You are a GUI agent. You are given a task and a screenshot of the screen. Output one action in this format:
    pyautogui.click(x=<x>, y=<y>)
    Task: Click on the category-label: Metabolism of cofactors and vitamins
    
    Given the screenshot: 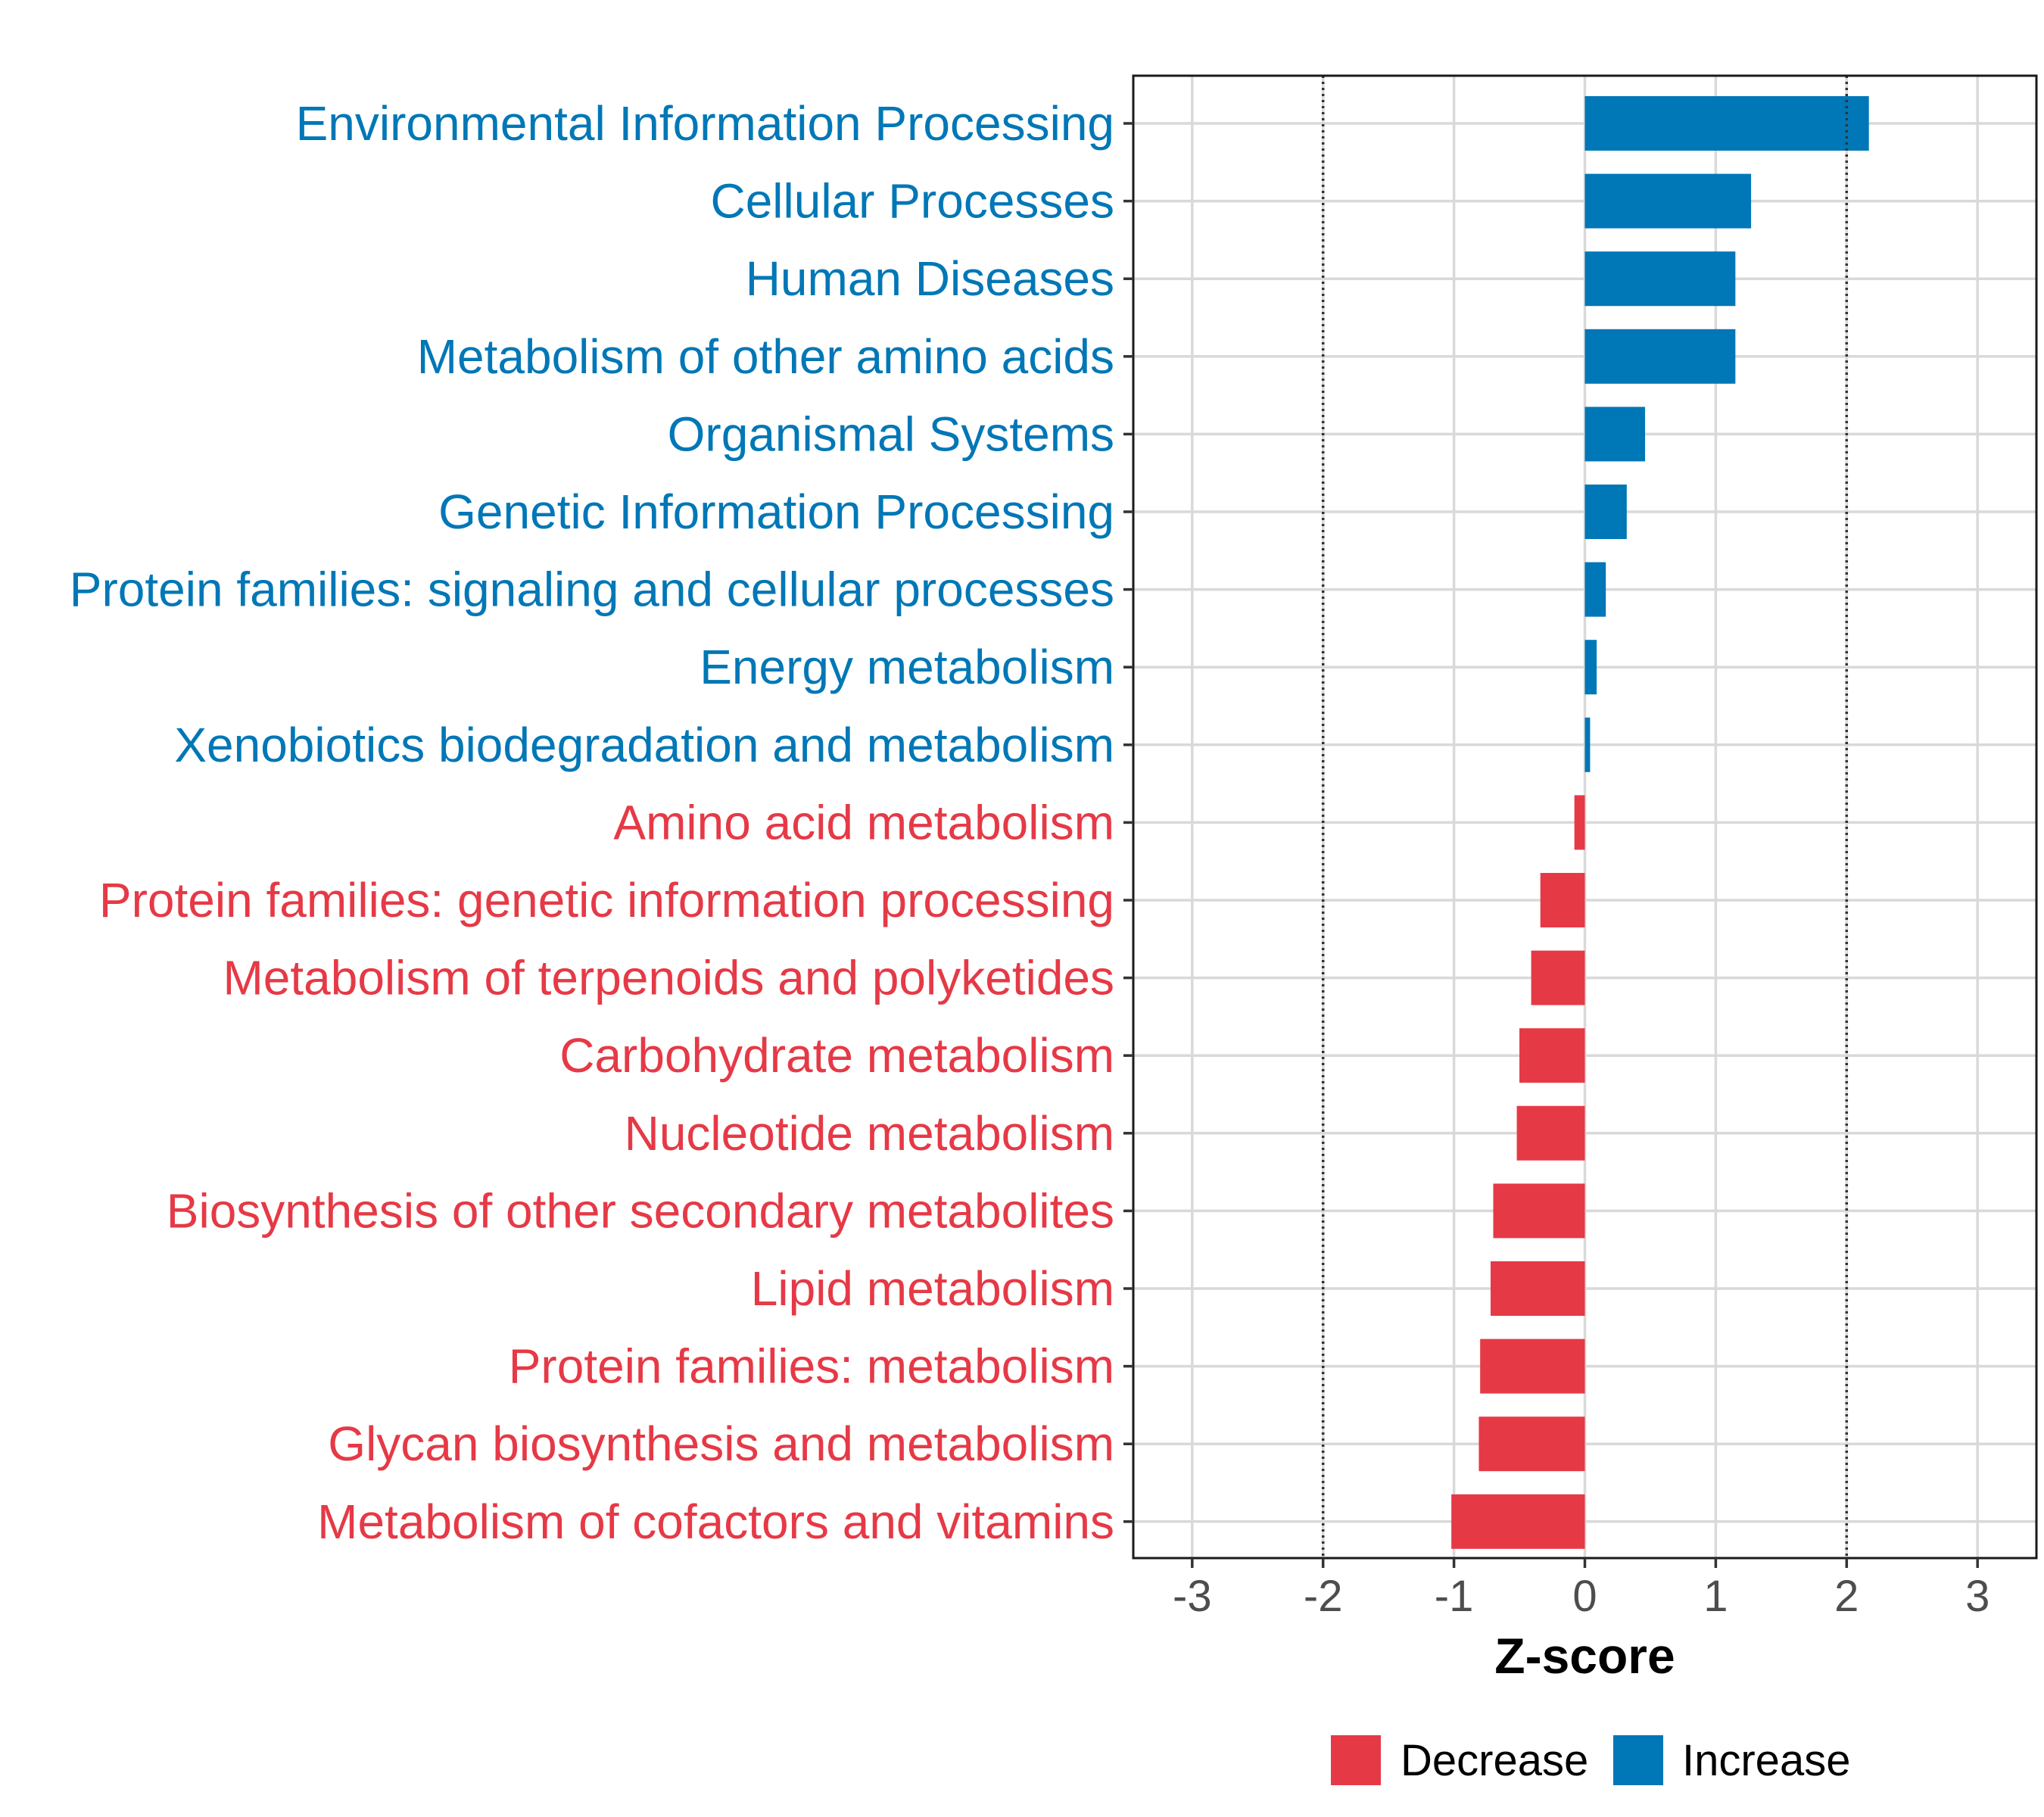 What is the action you would take?
    pyautogui.click(x=715, y=1521)
    